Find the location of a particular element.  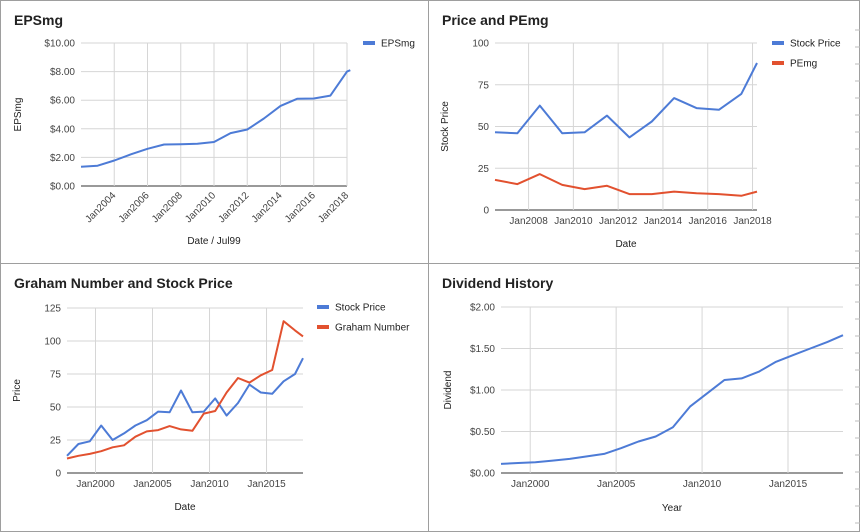

pe-y-tick-label: 50 is located at coordinates (484, 127).